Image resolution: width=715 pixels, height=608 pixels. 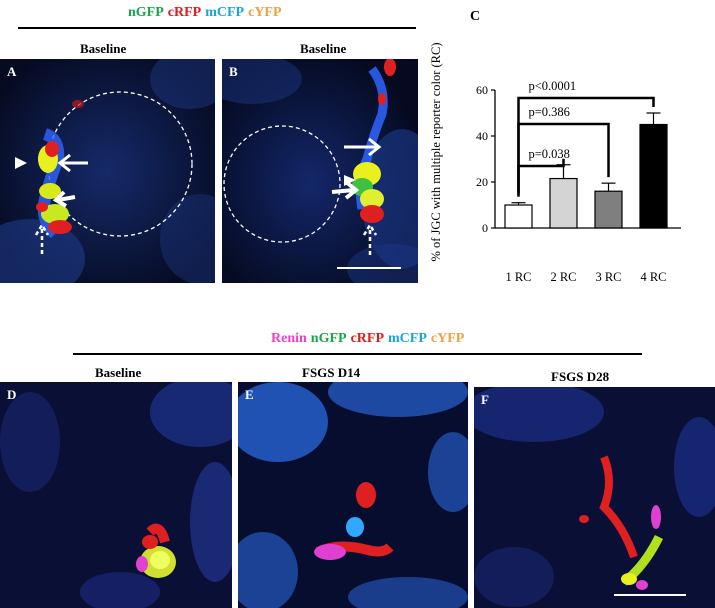 I want to click on panel-f-title: FSGS D28, so click(x=580, y=376).